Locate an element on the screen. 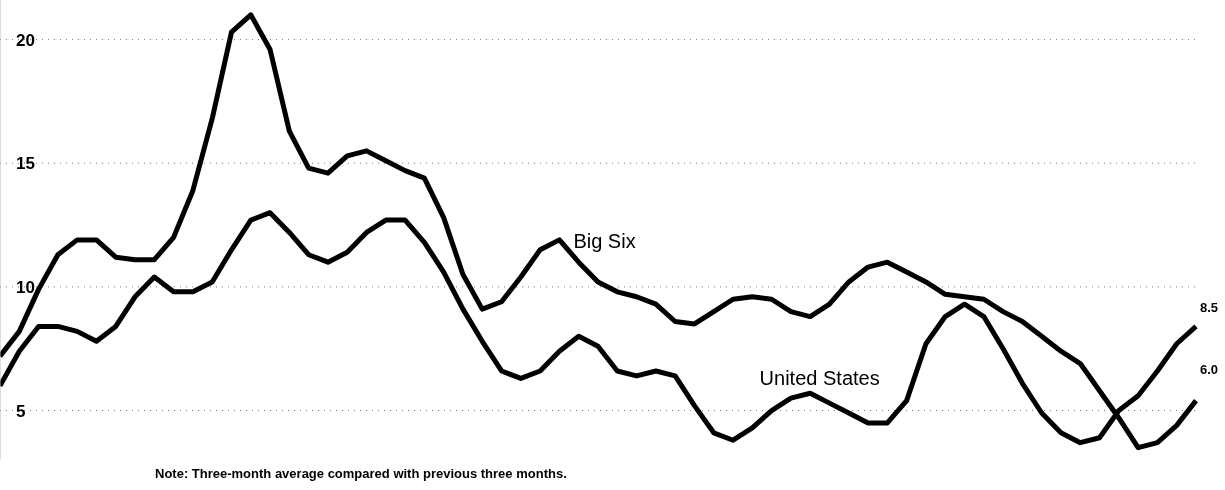  y-tick-label: 10 is located at coordinates (25, 287).